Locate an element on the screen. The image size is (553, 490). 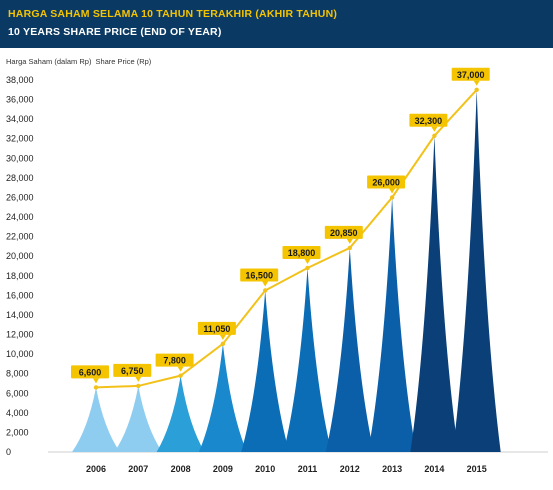
y-tick-label: 4,000 is located at coordinates (17, 413).